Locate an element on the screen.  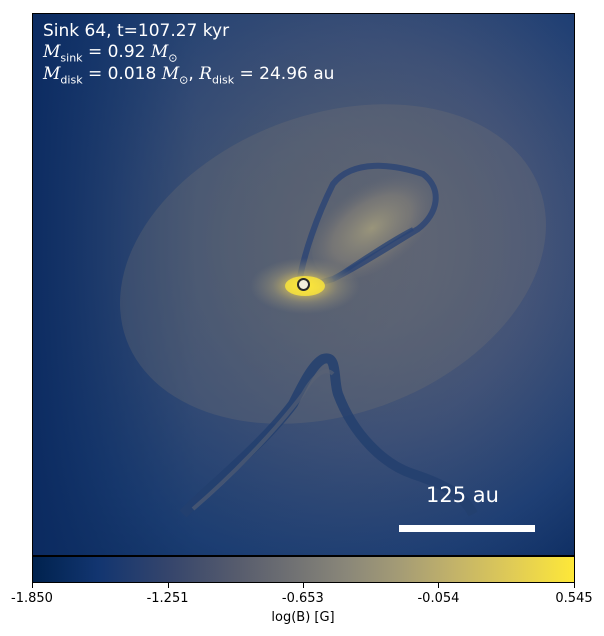
lower-arc-filament is located at coordinates (328, 435).